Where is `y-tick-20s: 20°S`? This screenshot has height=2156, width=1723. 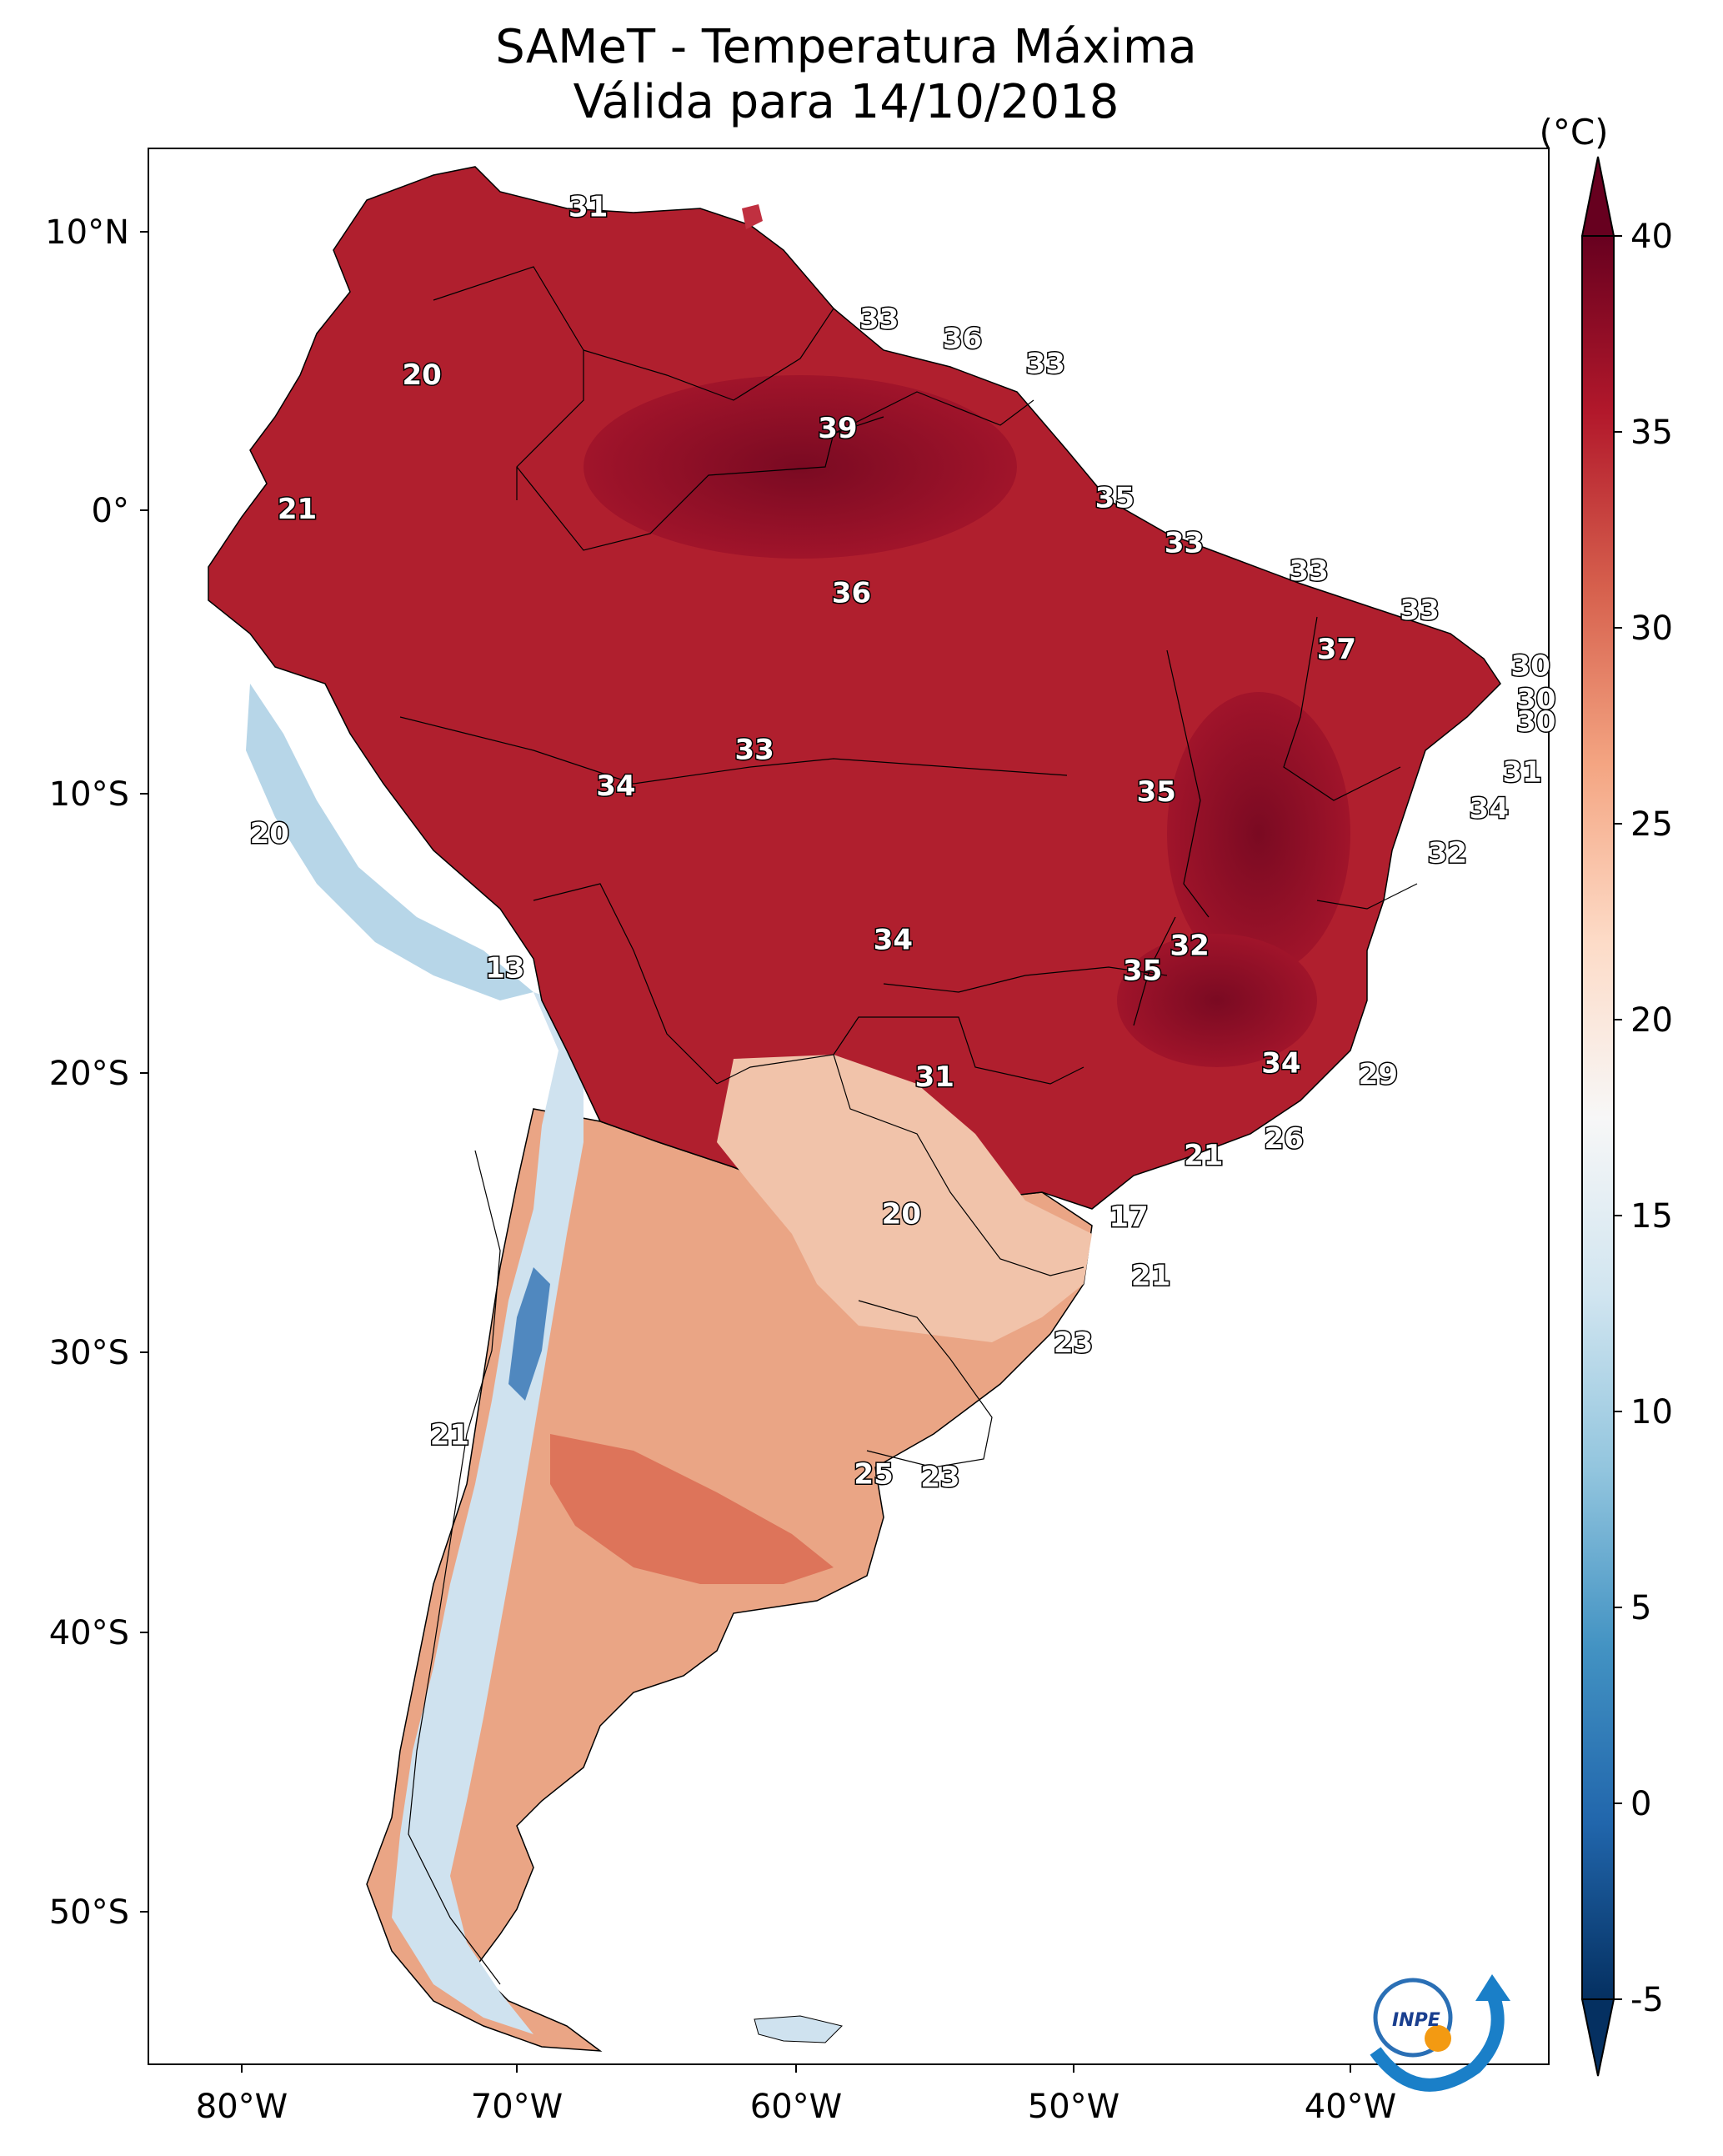 y-tick-20s: 20°S is located at coordinates (89, 1074).